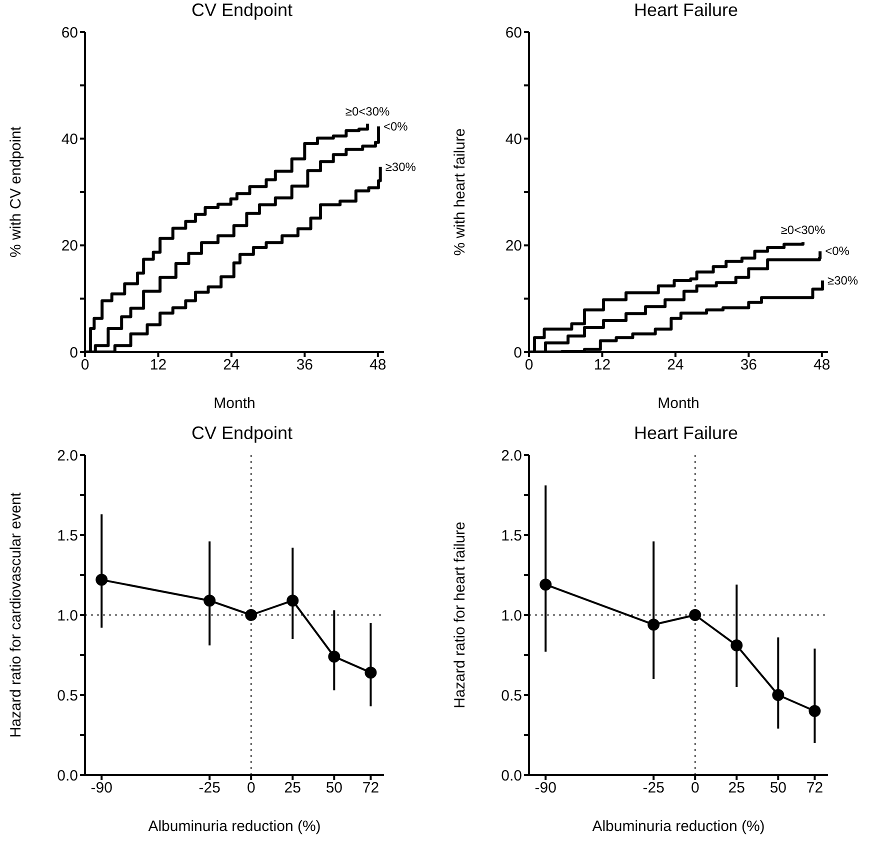 The height and width of the screenshot is (845, 888). Describe the element at coordinates (15, 192) in the screenshot. I see `y-axis-title: % with CV endpoint` at that location.